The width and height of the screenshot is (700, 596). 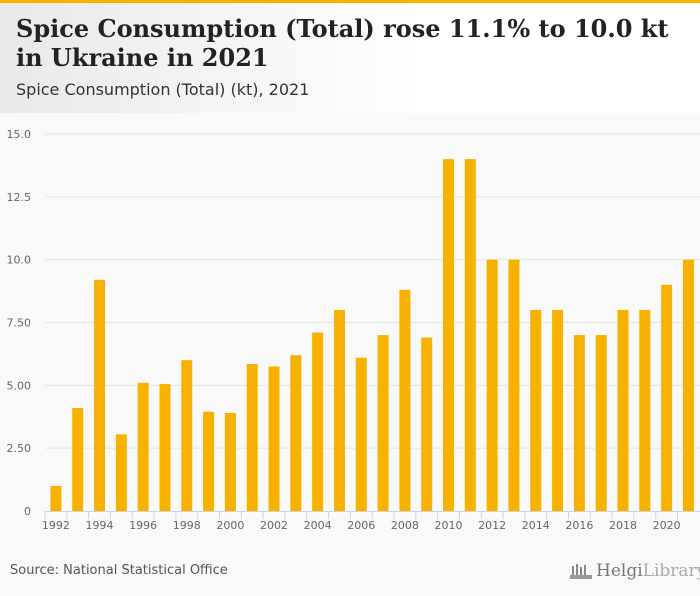 What do you see at coordinates (19, 134) in the screenshot?
I see `y-tick-label: 15.0` at bounding box center [19, 134].